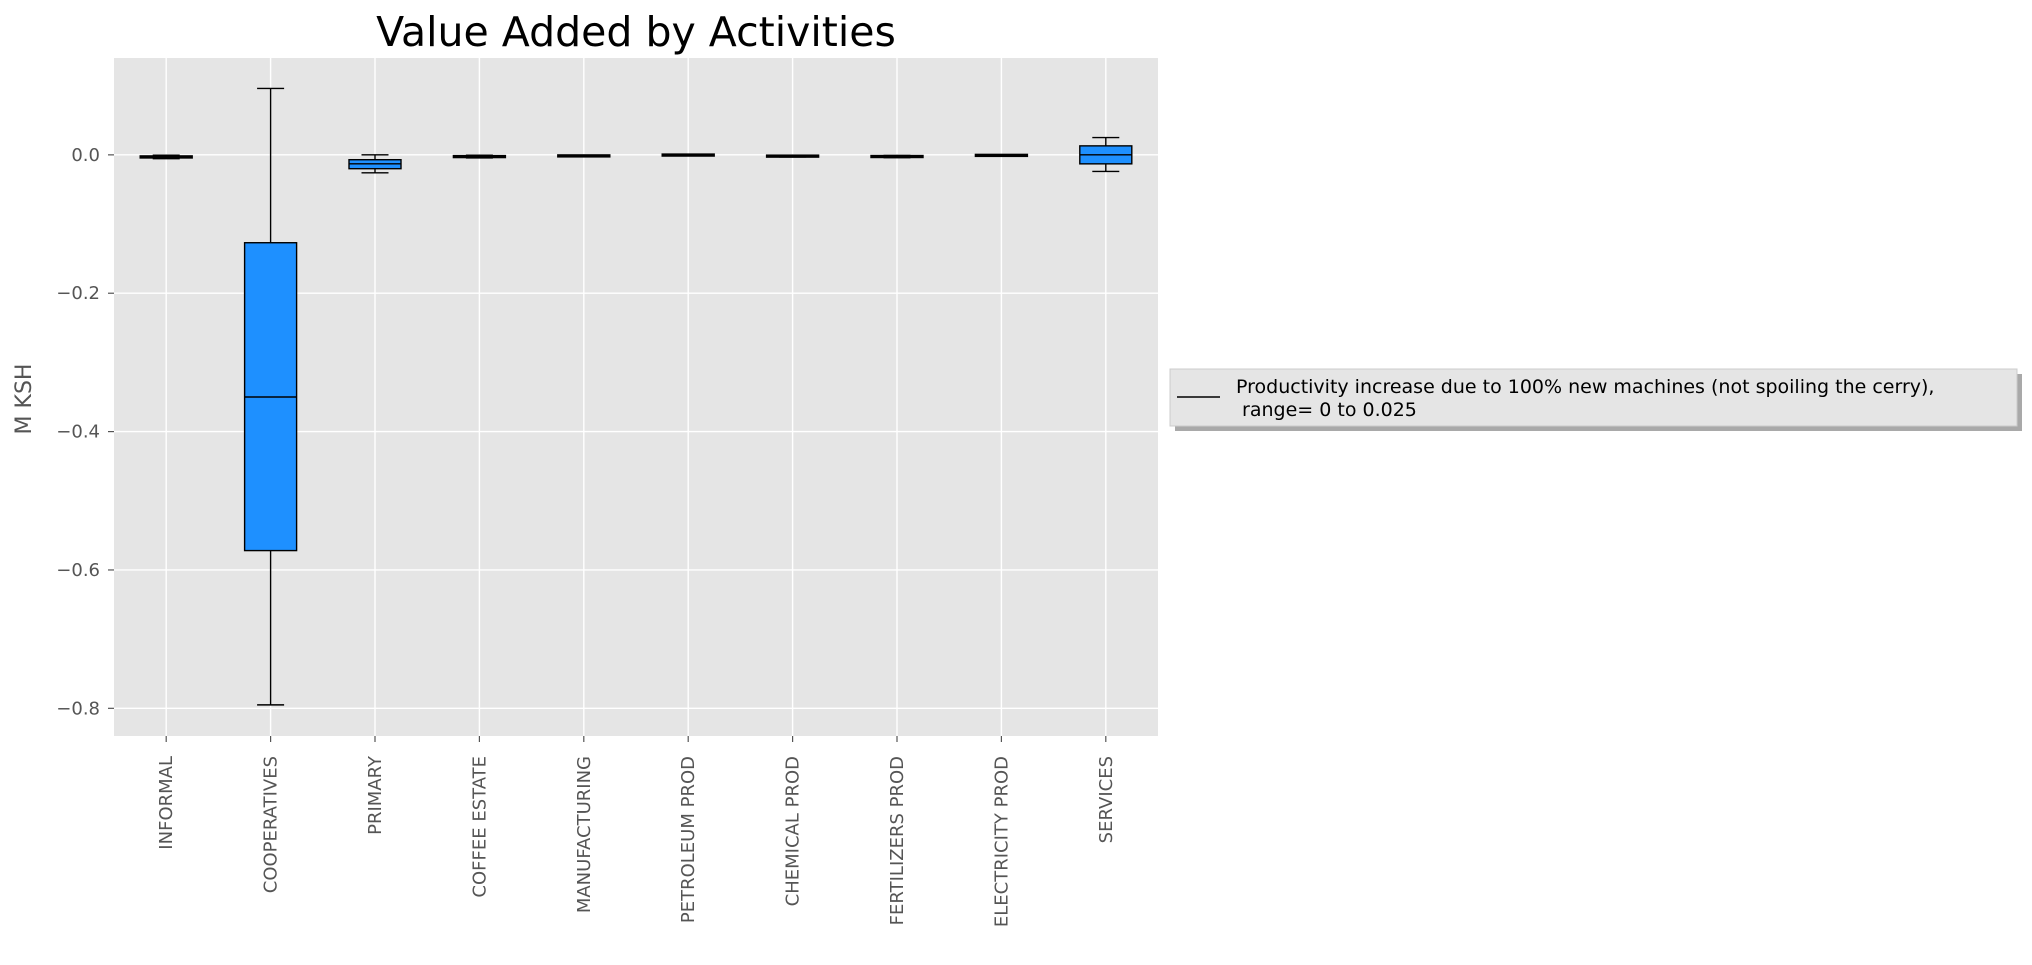 The image size is (2032, 965). I want to click on y-axis-ticks: 0.0 −0.2 −0.4 −0.6 −0.8, so click(85, 432).